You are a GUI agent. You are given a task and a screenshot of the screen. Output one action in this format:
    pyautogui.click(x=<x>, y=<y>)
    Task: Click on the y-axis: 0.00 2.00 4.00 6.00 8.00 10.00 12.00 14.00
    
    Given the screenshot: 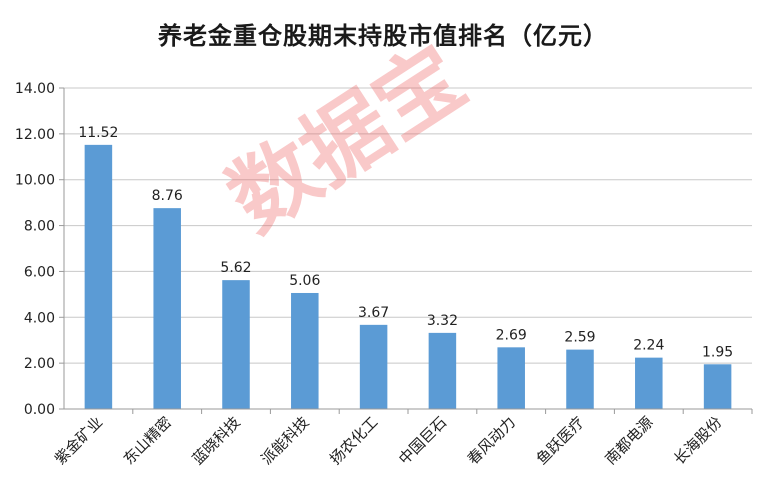 What is the action you would take?
    pyautogui.click(x=40, y=249)
    